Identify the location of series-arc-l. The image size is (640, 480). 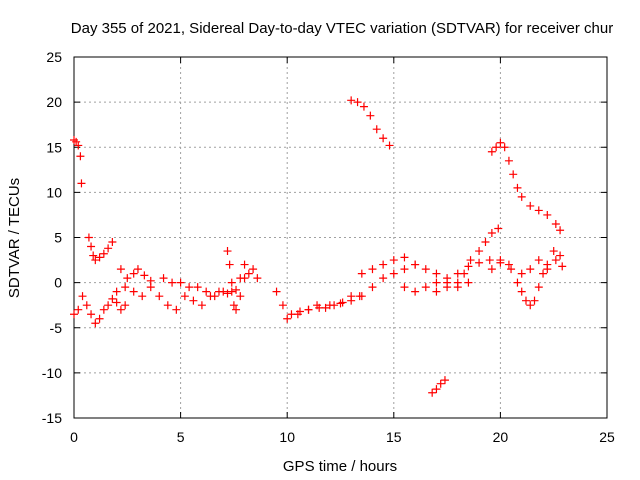
(467, 260).